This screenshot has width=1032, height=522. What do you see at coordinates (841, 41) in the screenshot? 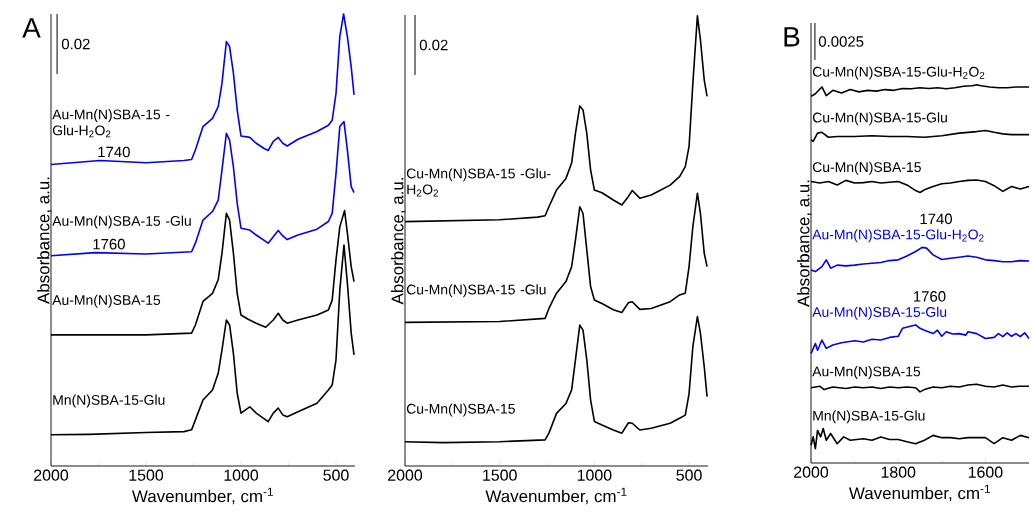
I see `text: 0.0025` at bounding box center [841, 41].